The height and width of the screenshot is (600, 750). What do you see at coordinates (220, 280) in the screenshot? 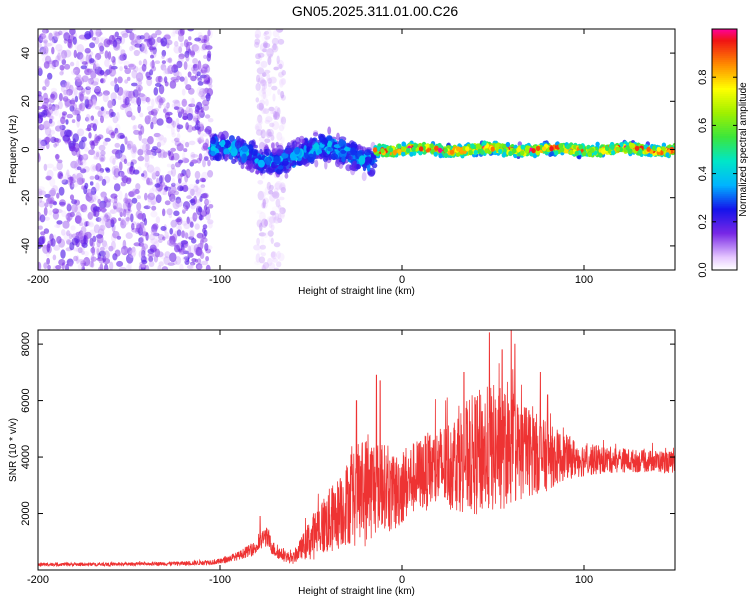
I see `top-x-tick-label: -100` at bounding box center [220, 280].